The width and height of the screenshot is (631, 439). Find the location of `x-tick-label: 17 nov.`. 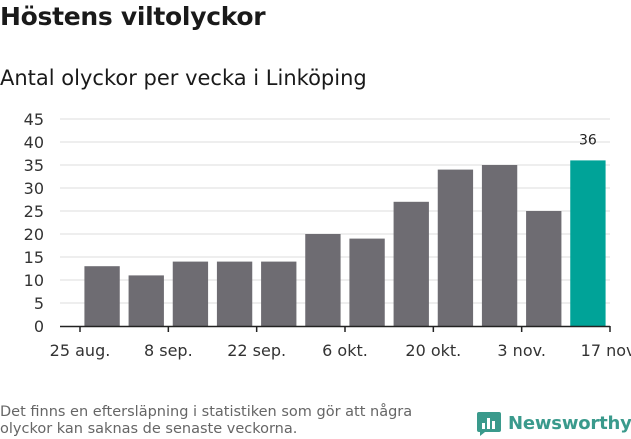

x-tick-label: 17 nov. is located at coordinates (606, 350).